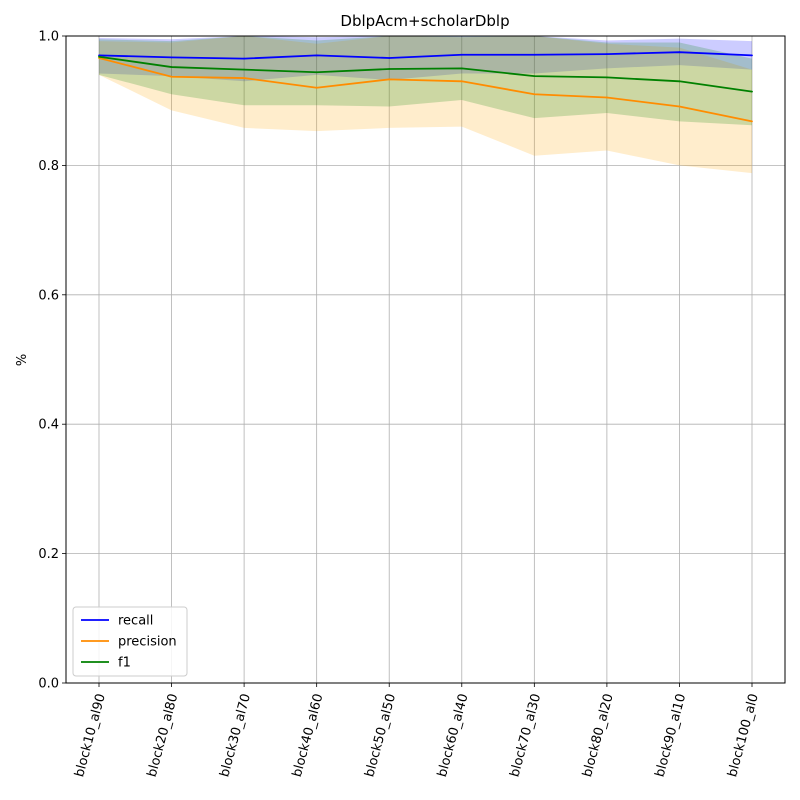  I want to click on x-tick-label: block20_al80, so click(163, 735).